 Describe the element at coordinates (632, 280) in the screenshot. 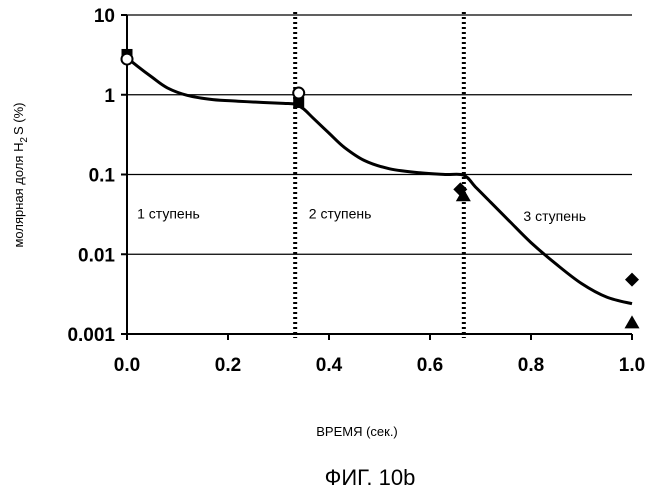

I see `diamond-marker` at that location.